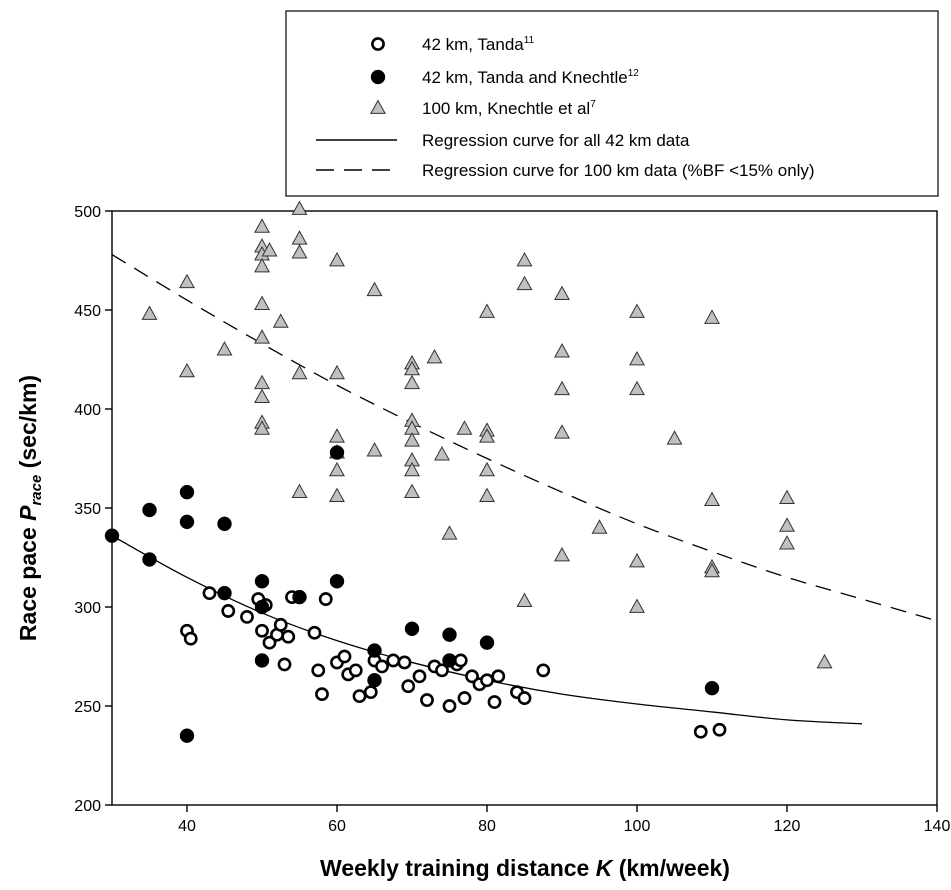 This screenshot has width=951, height=890. Describe the element at coordinates (637, 826) in the screenshot. I see `x-tick-label: 100` at that location.